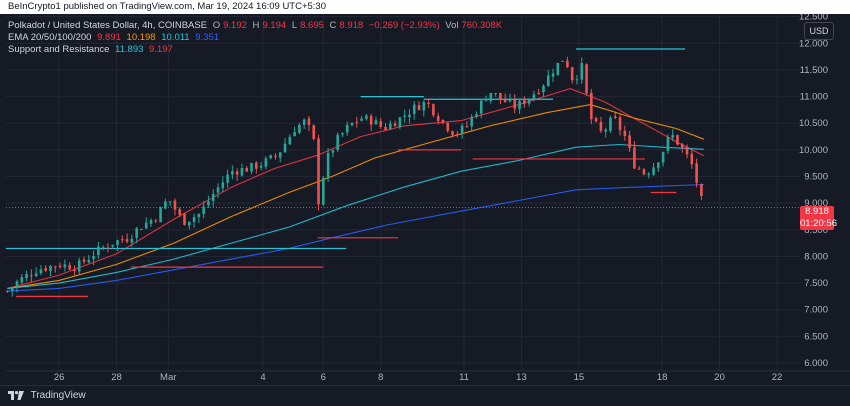 The image size is (850, 406). I want to click on ema20-value: 9.891, so click(109, 37).